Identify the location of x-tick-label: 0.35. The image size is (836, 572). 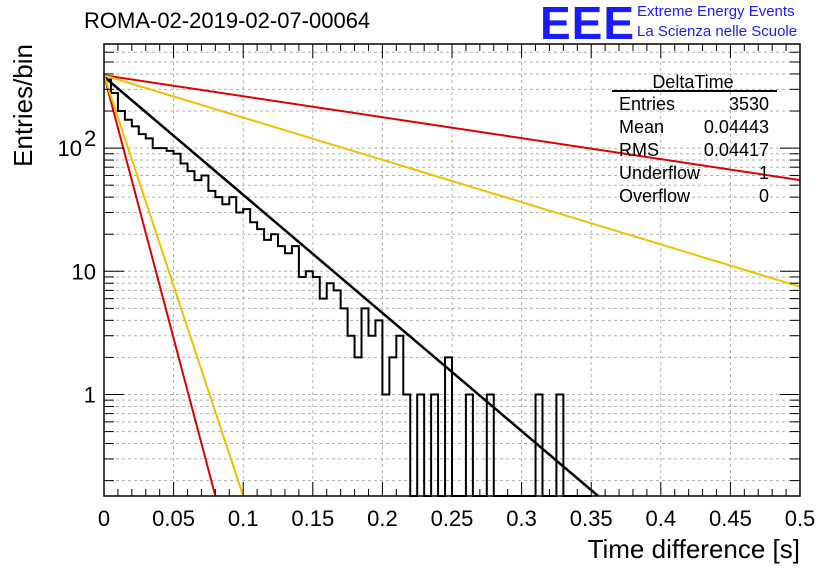
(591, 518).